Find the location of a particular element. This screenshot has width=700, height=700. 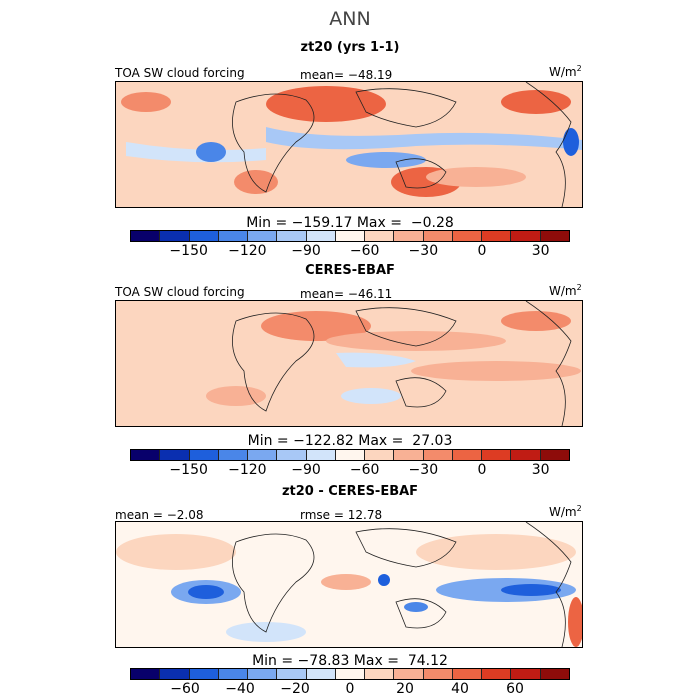

panel-3-units: W/m2 is located at coordinates (565, 511).